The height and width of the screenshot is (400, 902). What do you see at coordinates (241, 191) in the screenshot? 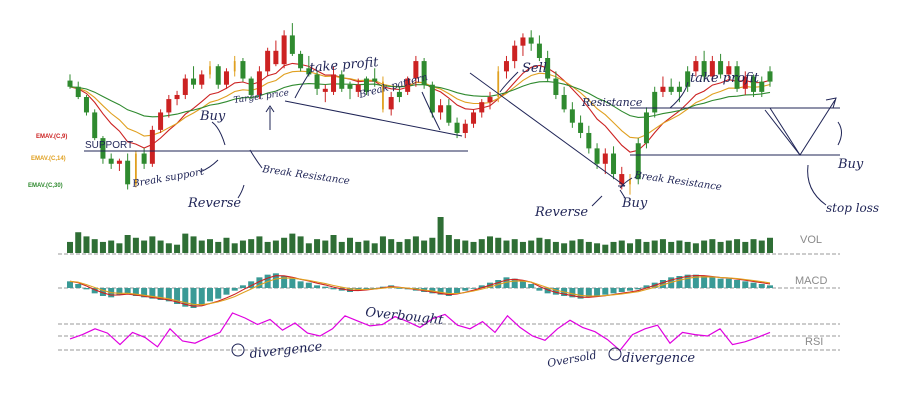
I see `reverse-pointer` at bounding box center [241, 191].